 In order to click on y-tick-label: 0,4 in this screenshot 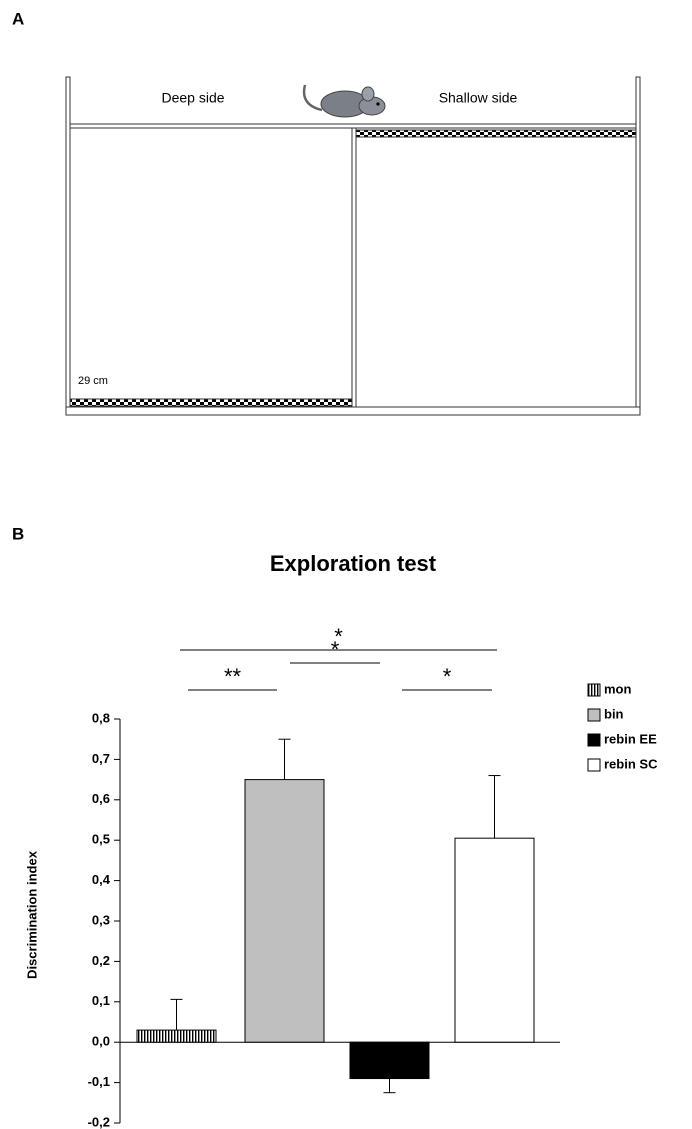, I will do `click(101, 879)`.